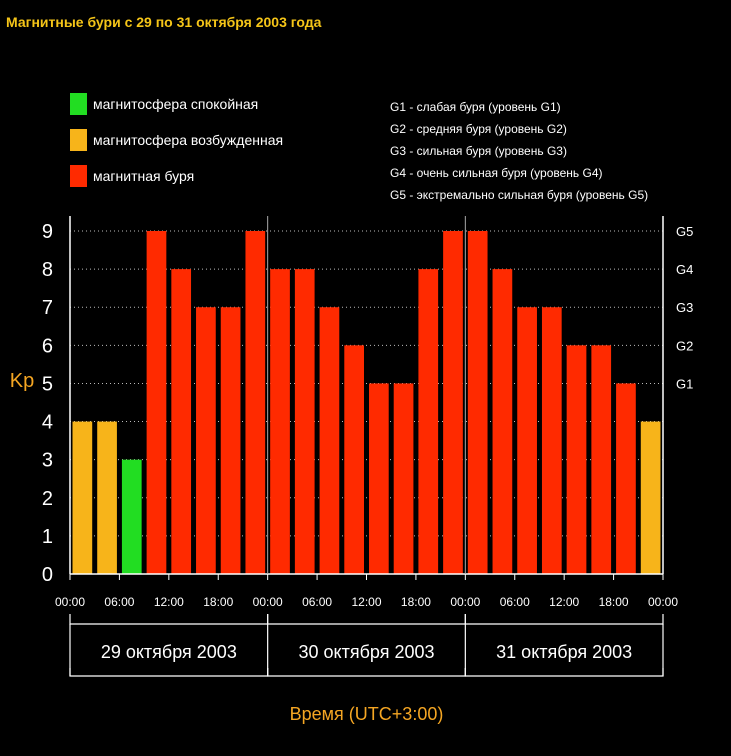  What do you see at coordinates (47, 384) in the screenshot?
I see `y-tick-label: 5` at bounding box center [47, 384].